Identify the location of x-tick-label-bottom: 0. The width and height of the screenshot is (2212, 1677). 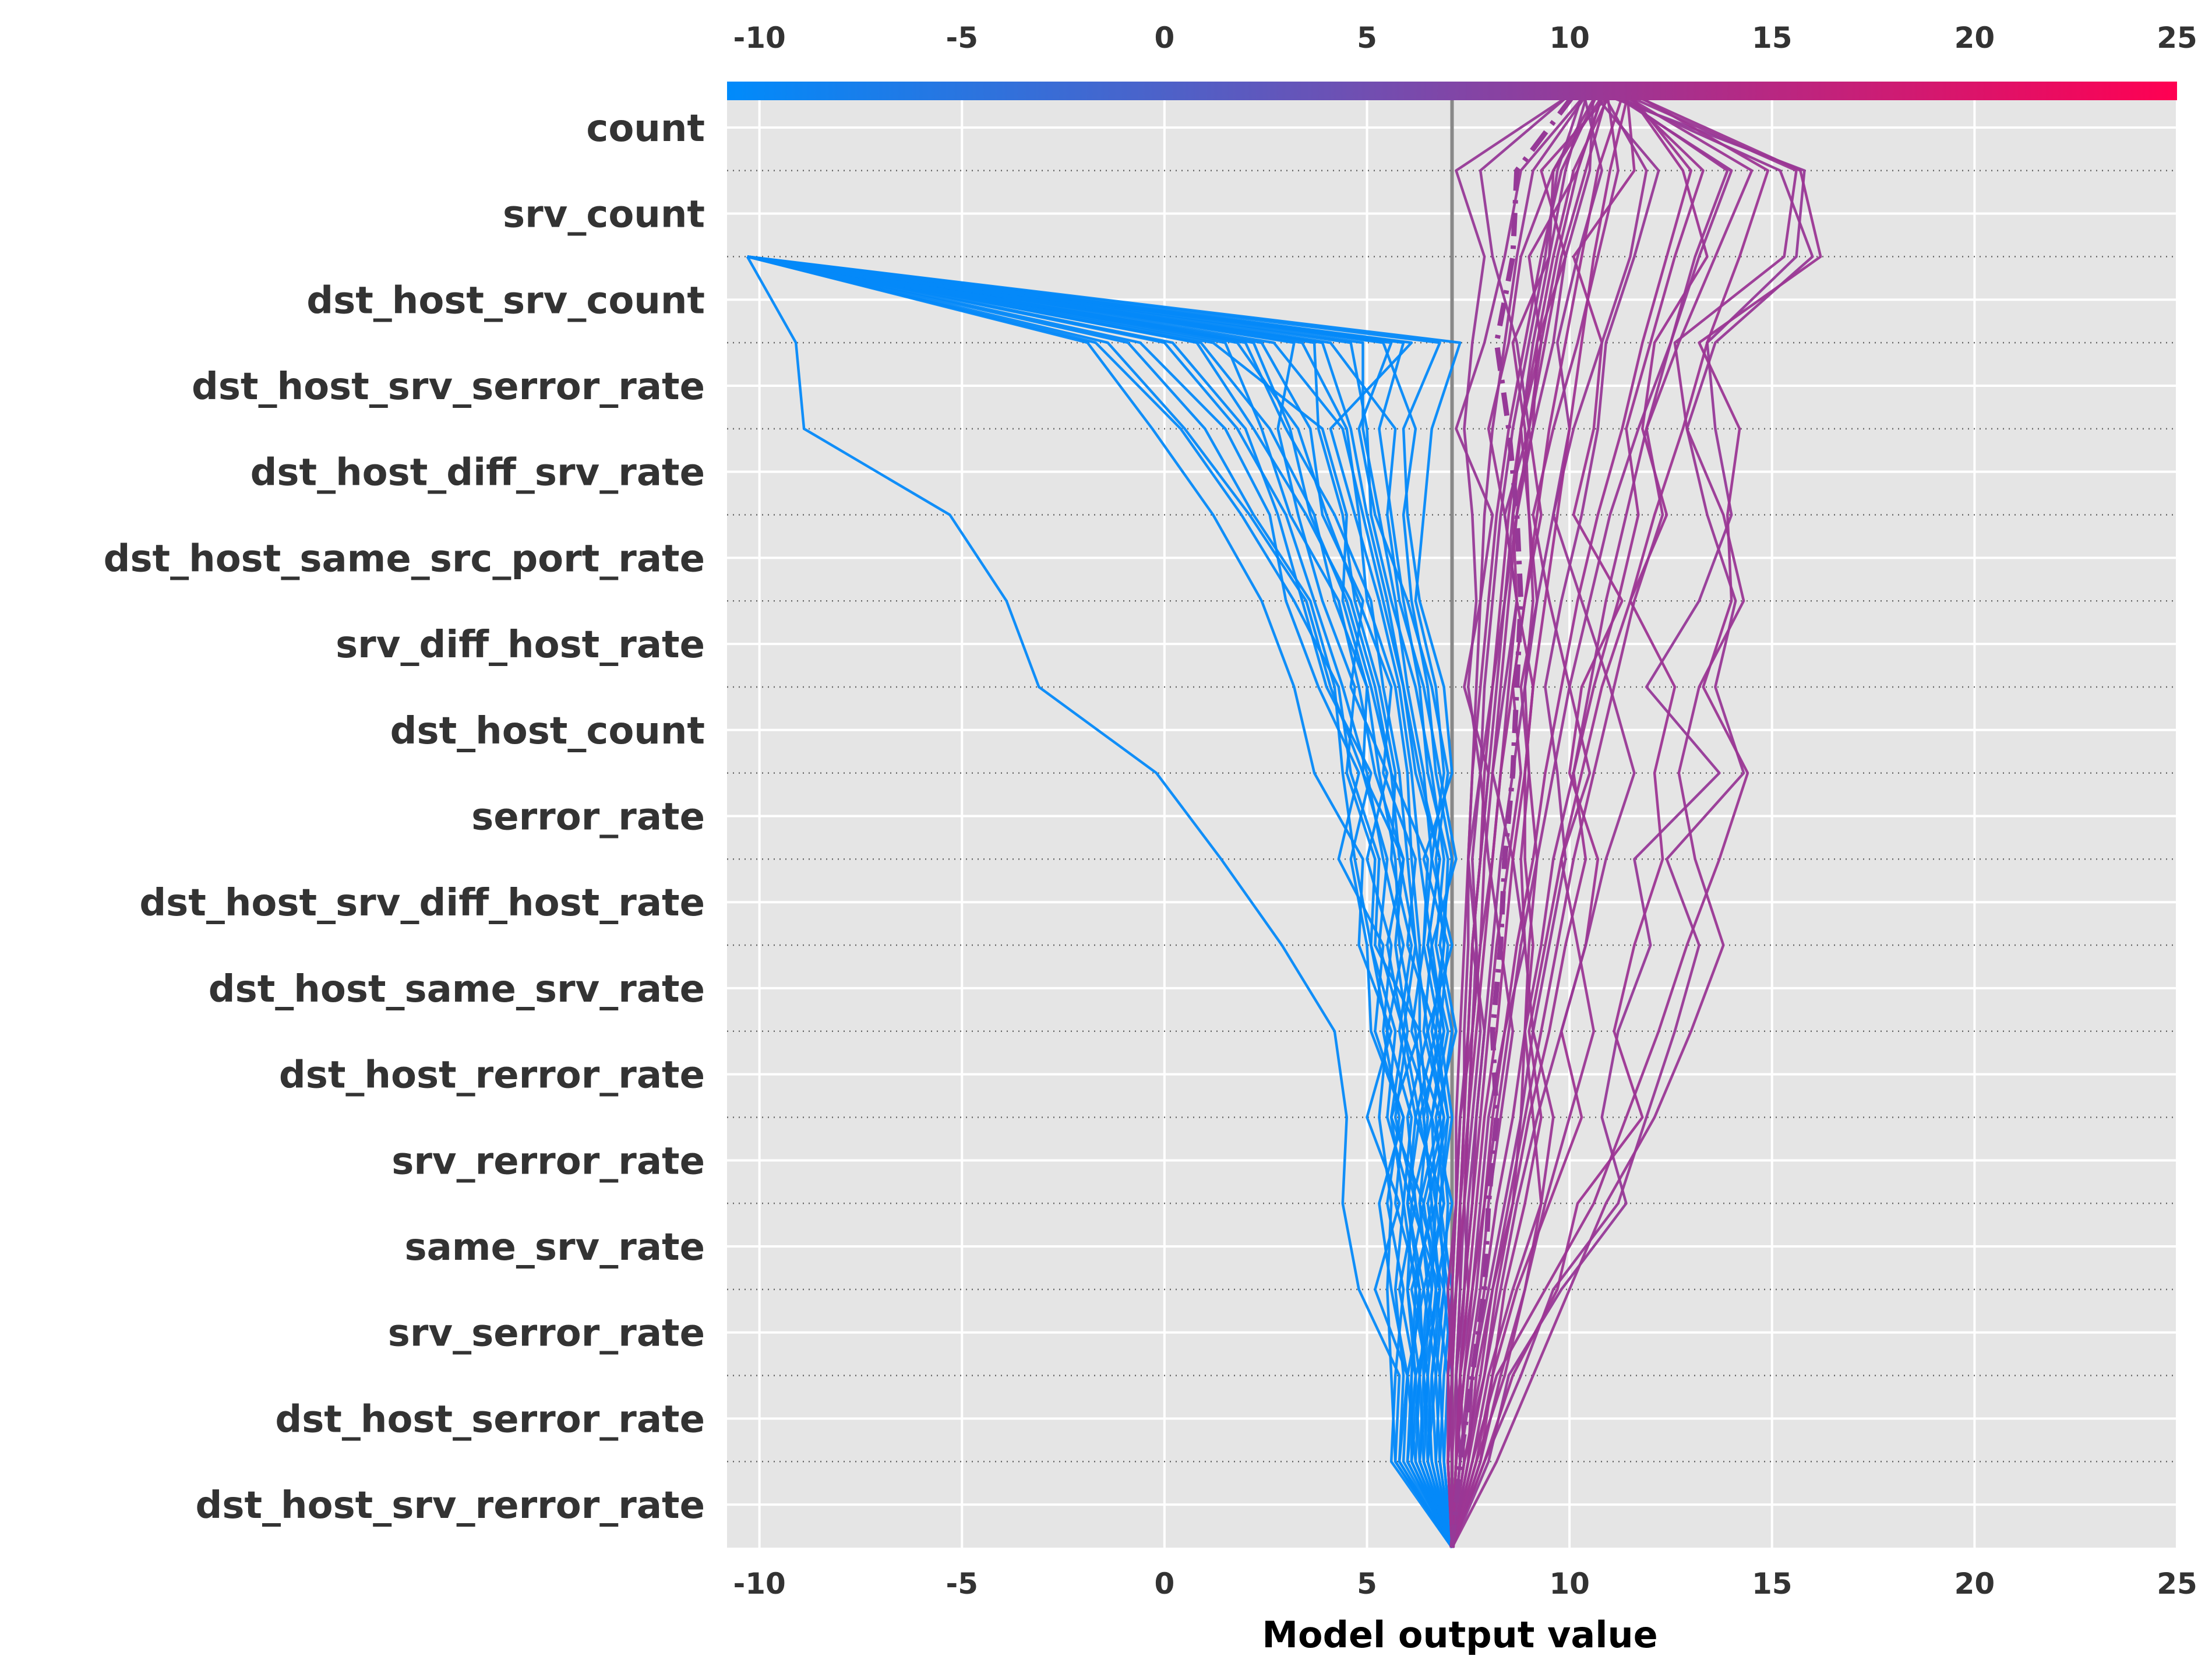
(1164, 1584).